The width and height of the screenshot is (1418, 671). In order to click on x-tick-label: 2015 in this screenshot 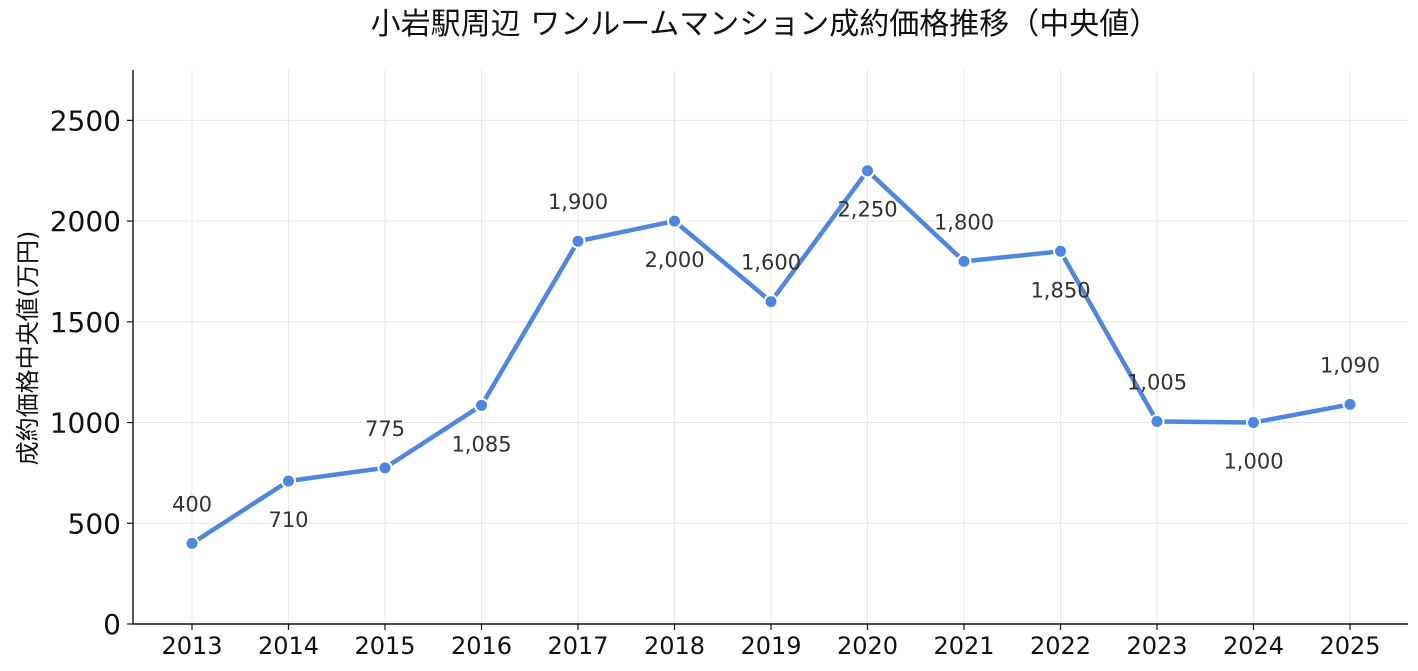, I will do `click(384, 646)`.